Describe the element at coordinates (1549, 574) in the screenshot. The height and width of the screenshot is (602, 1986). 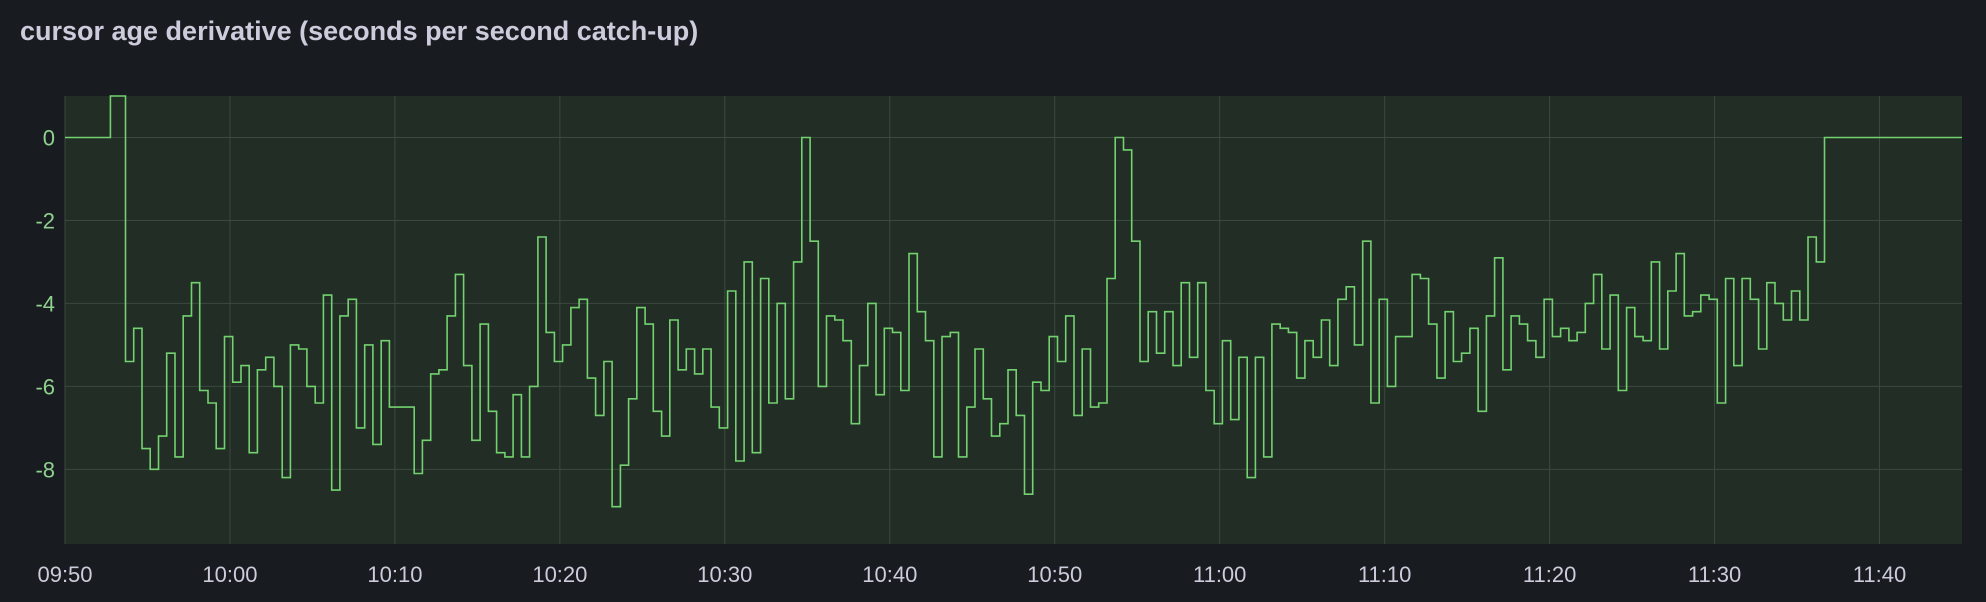
I see `x-tick-label: 11:20` at that location.